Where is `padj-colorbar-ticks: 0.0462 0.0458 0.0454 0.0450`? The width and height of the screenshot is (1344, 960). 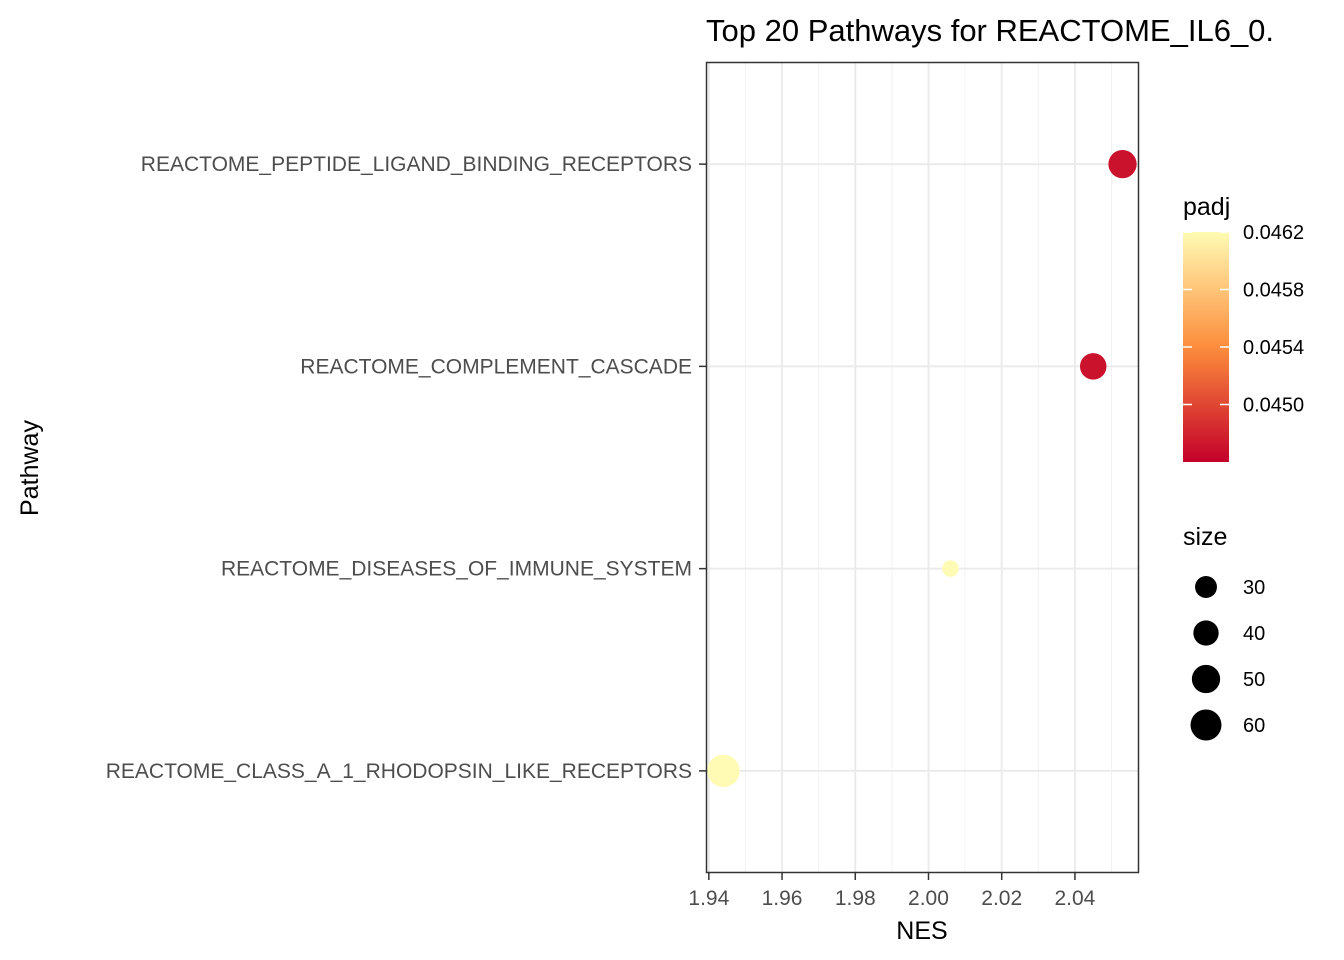 padj-colorbar-ticks: 0.0462 0.0458 0.0454 0.0450 is located at coordinates (1243, 319).